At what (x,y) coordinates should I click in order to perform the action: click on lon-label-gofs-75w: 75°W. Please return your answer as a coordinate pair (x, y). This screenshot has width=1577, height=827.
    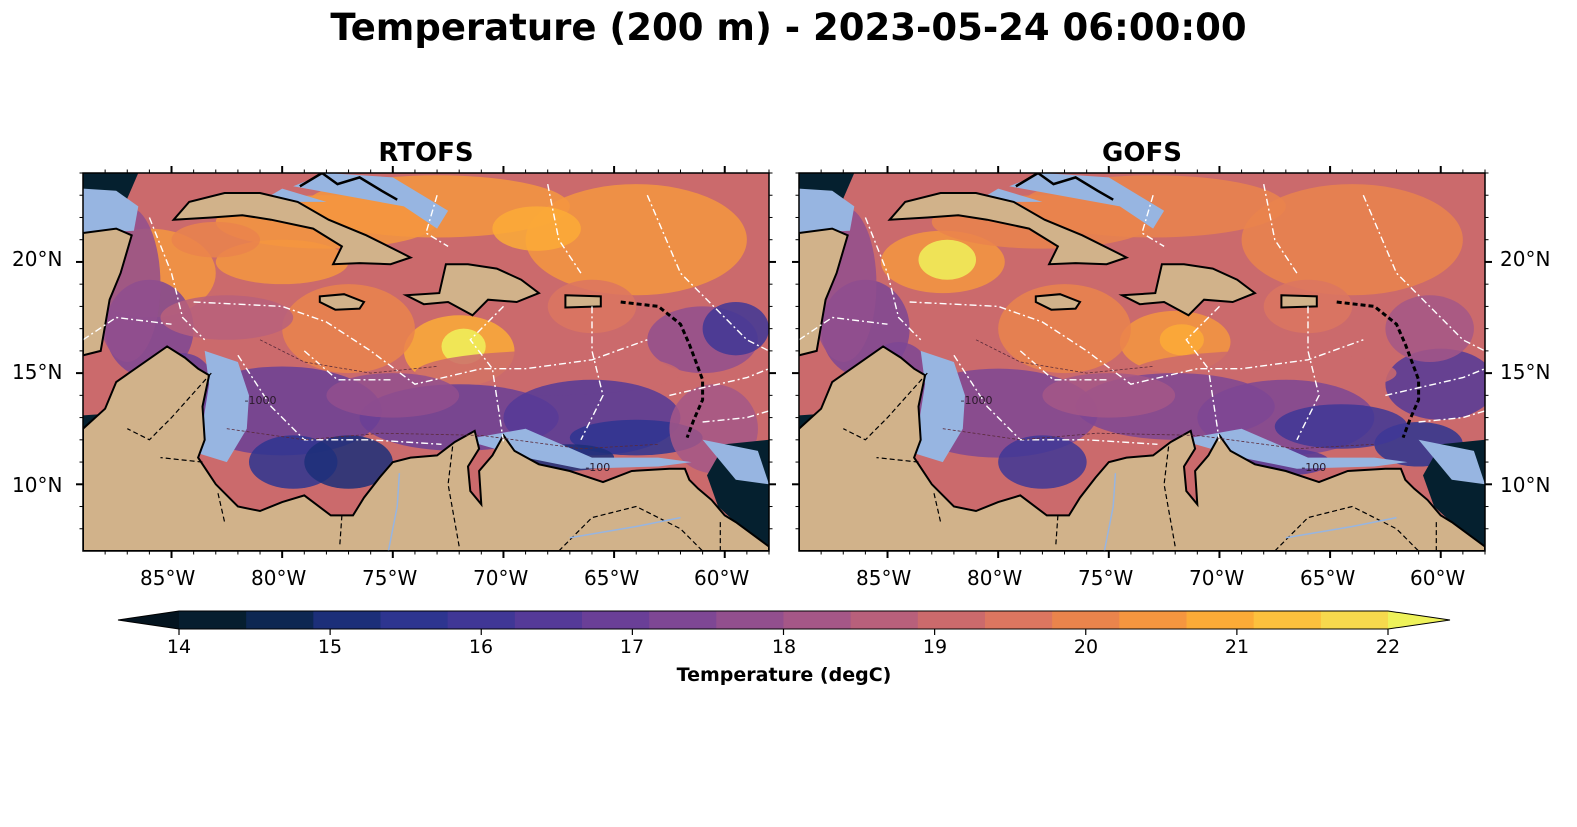
    Looking at the image, I should click on (1106, 578).